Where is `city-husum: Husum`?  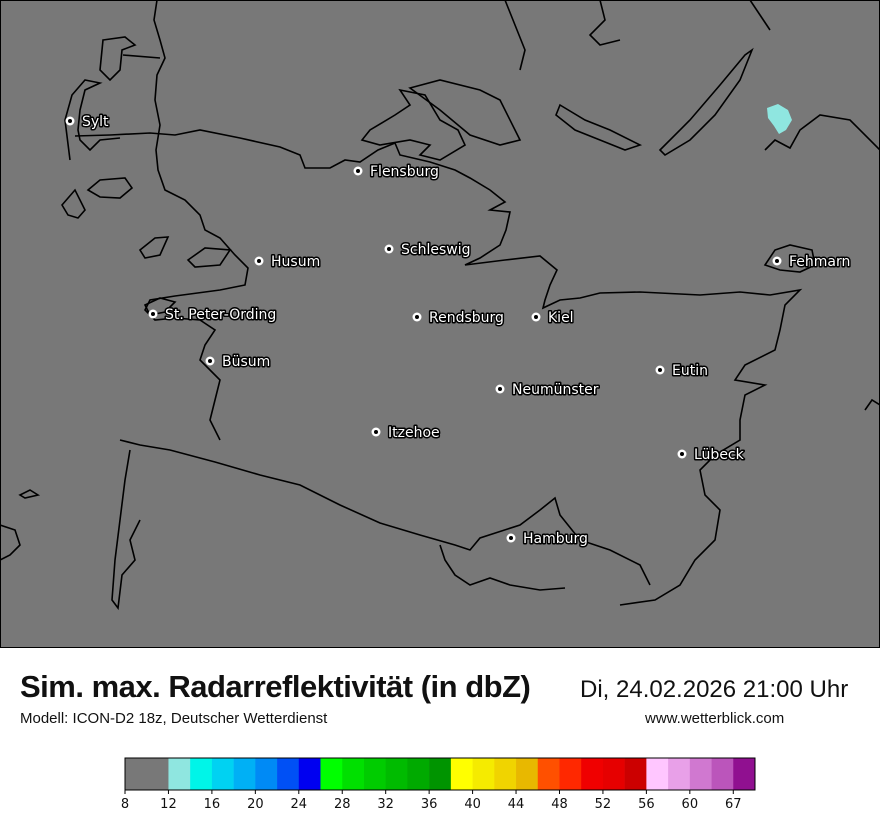
city-husum: Husum is located at coordinates (288, 262).